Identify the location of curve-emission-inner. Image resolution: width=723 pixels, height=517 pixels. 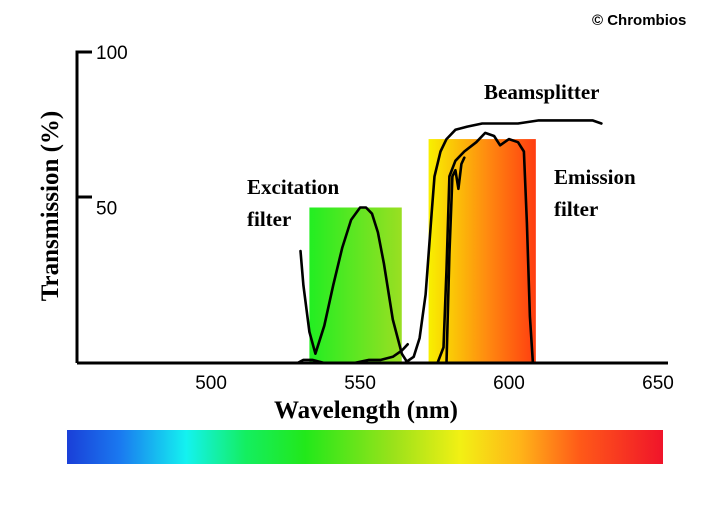
(455, 260).